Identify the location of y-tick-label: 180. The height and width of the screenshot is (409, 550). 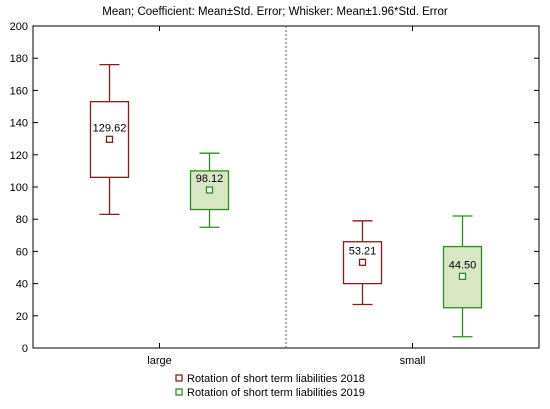
(19, 59).